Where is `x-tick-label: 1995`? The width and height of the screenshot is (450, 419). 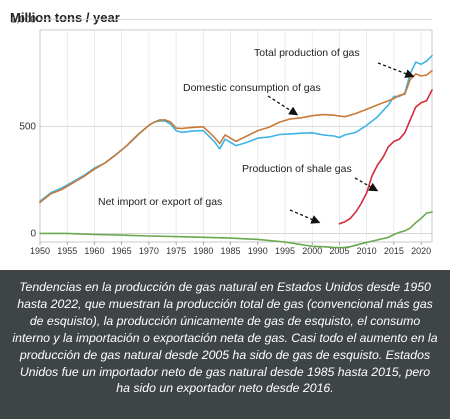
x-tick-label: 1995 is located at coordinates (285, 251).